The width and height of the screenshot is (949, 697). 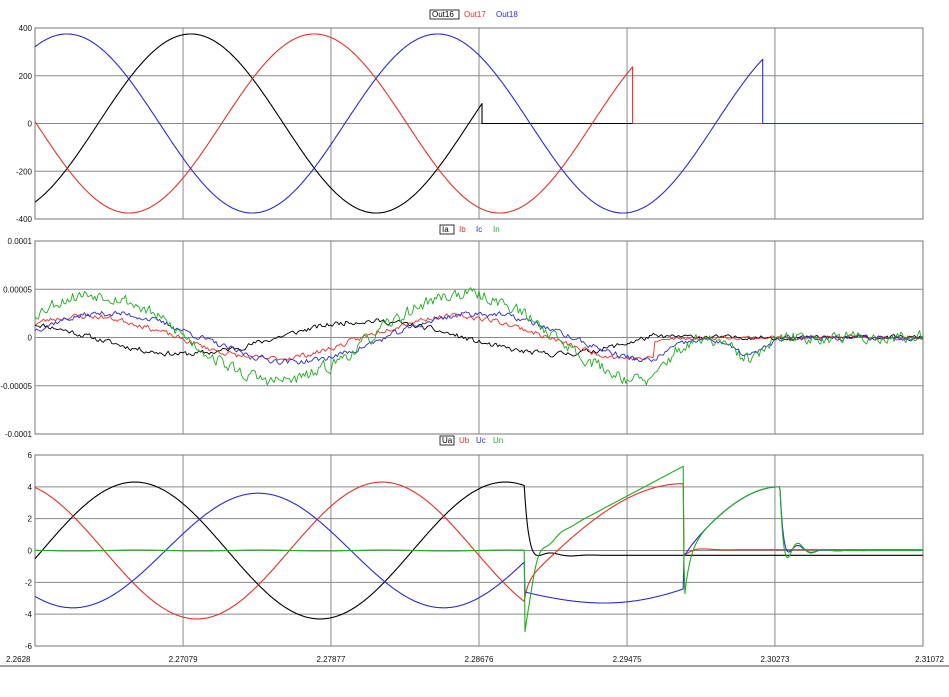 What do you see at coordinates (471, 440) in the screenshot?
I see `legend: Ua Ub Uc Un` at bounding box center [471, 440].